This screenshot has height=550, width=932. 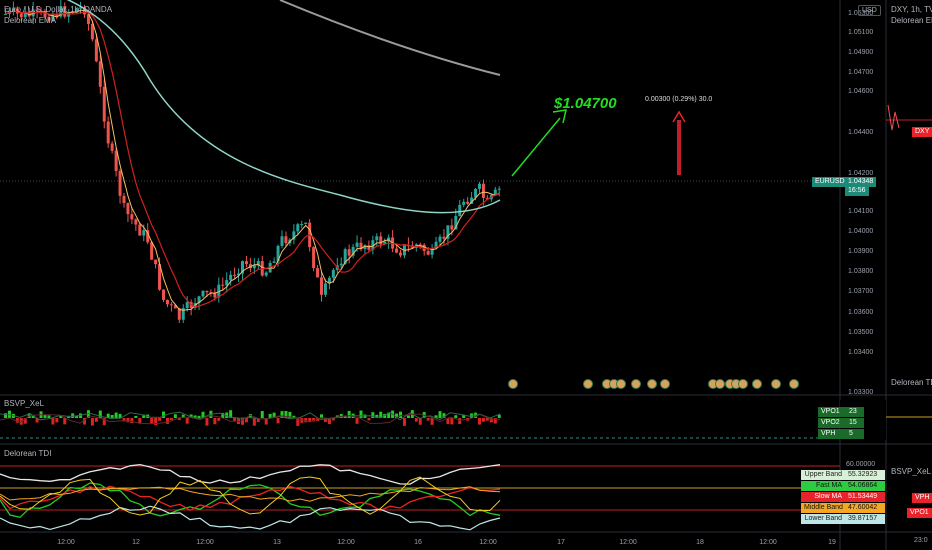 What do you see at coordinates (843, 519) in the screenshot?
I see `tdi-band-row: Lower Band 39.87157` at bounding box center [843, 519].